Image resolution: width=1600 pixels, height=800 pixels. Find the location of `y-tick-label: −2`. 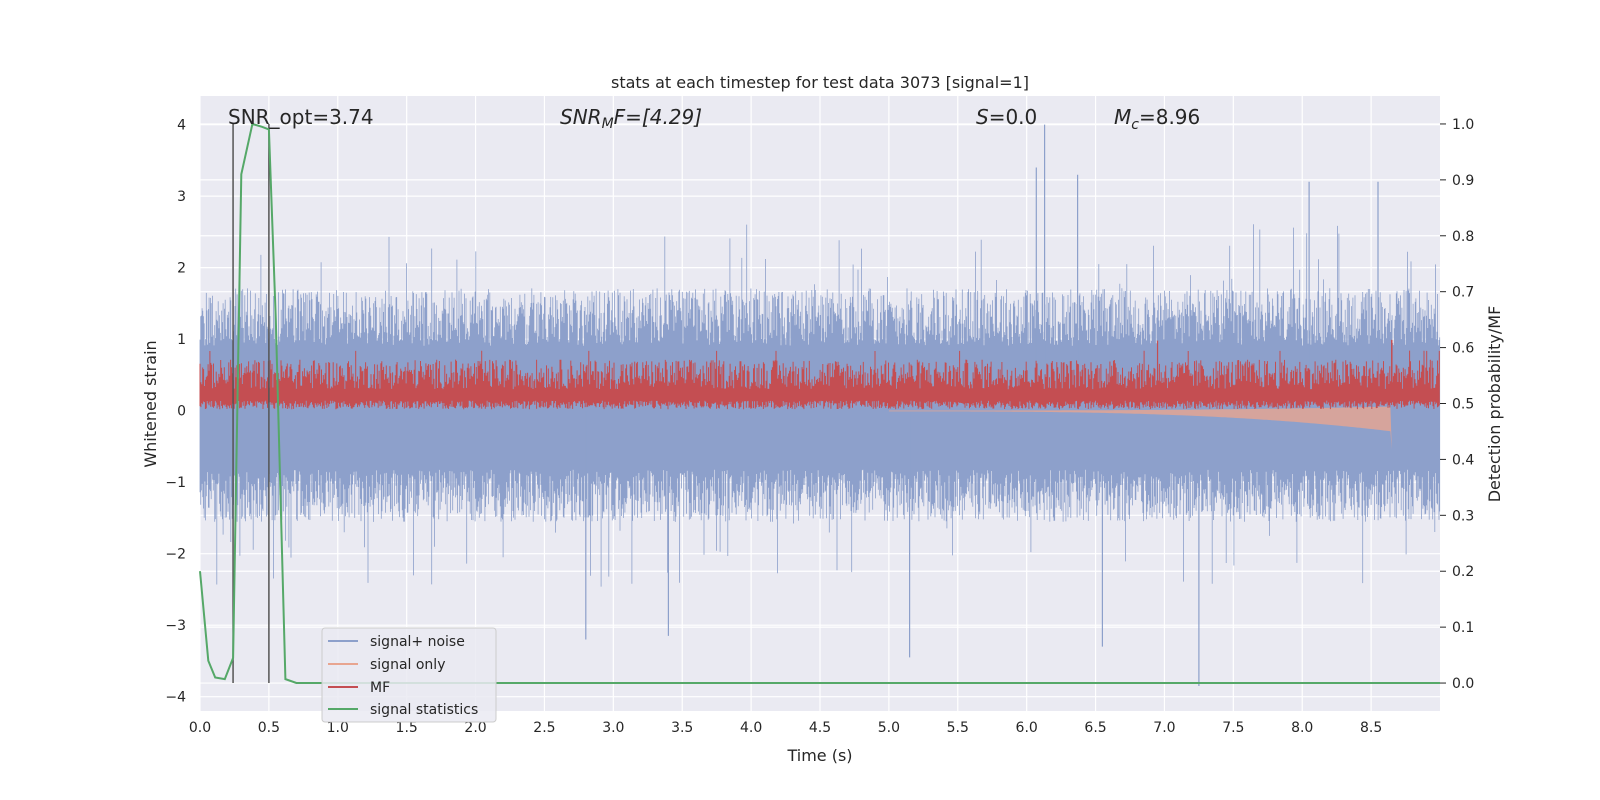

y-tick-label: −2 is located at coordinates (175, 555).